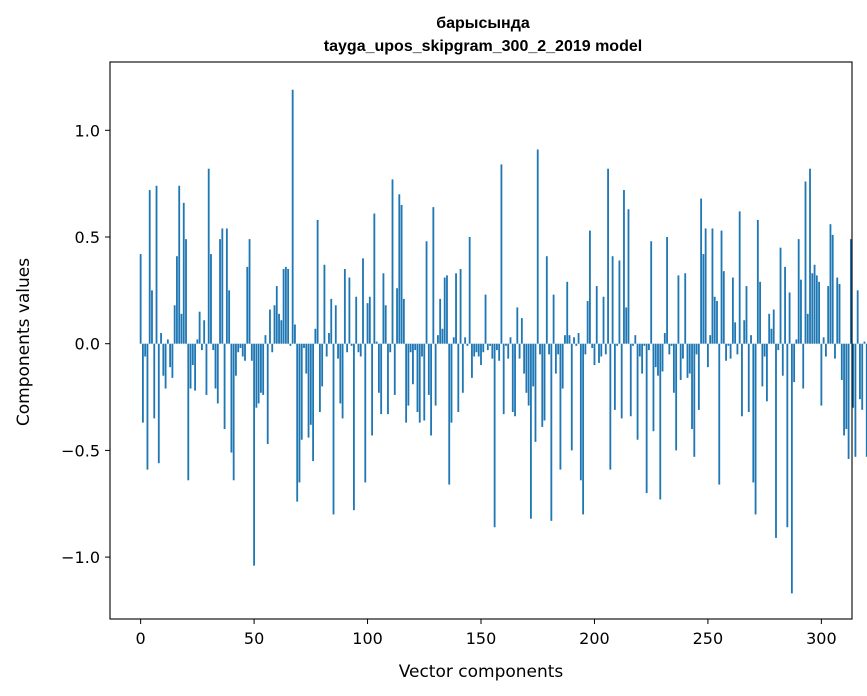 This screenshot has width=867, height=696. I want to click on y-tick-label: −0.5, so click(80, 450).